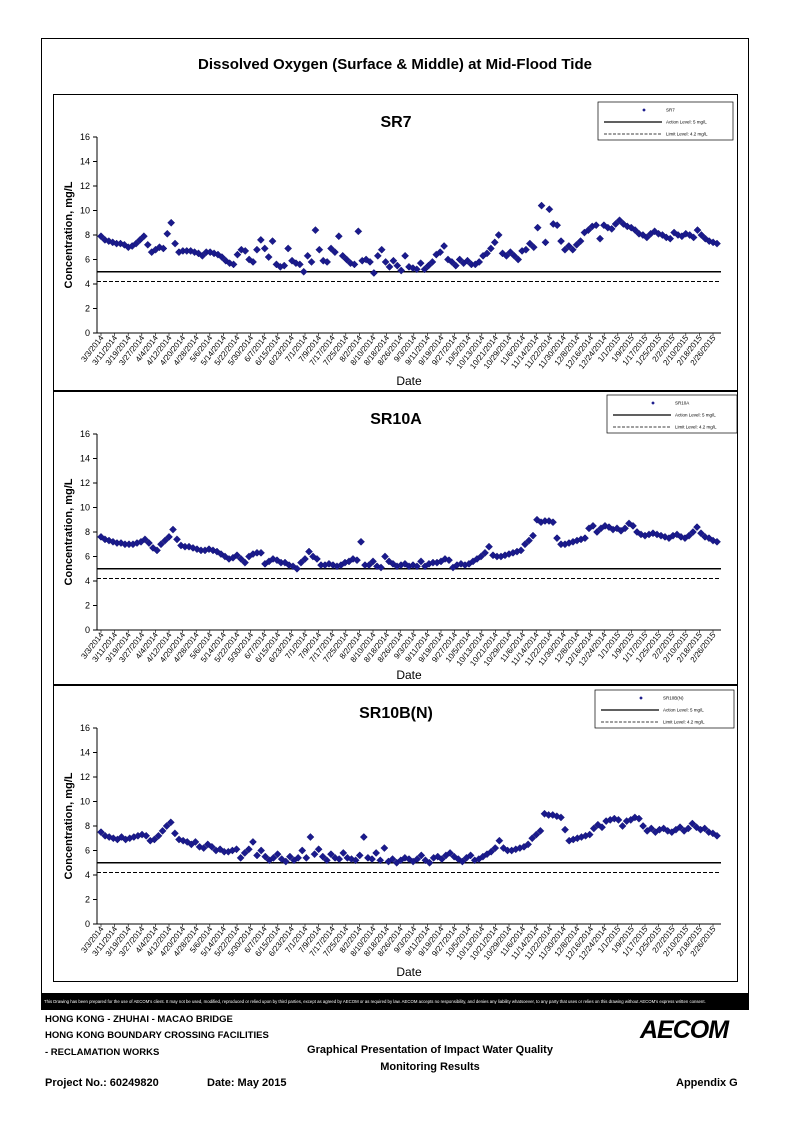 Image resolution: width=794 pixels, height=1123 pixels. I want to click on legend-marker, so click(641, 698).